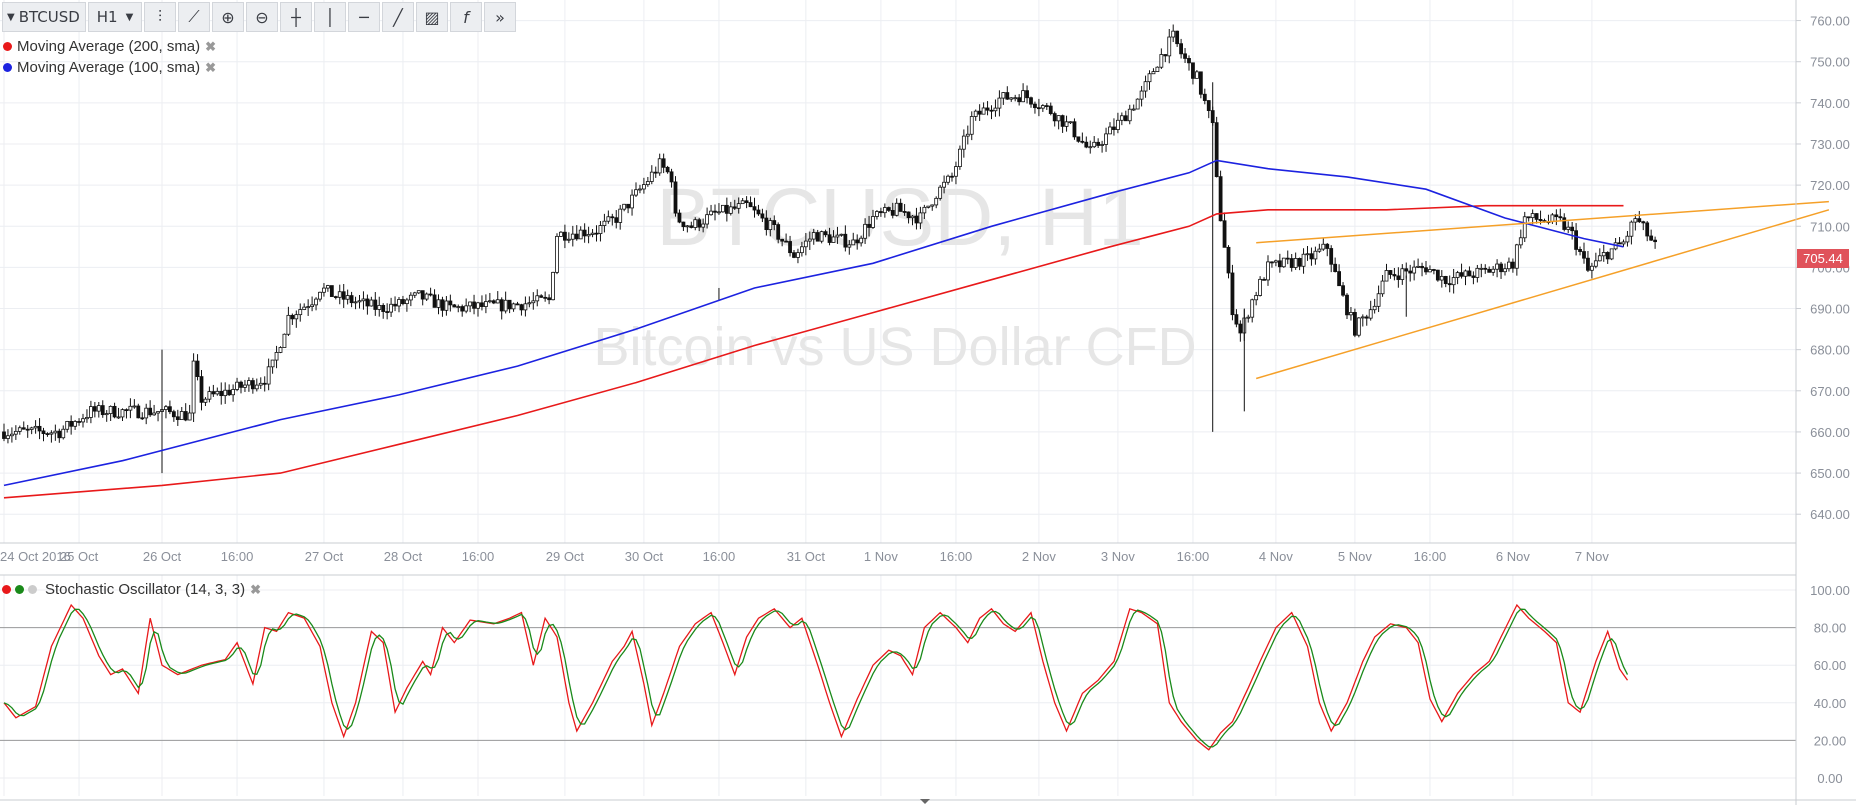 The height and width of the screenshot is (805, 1856). Describe the element at coordinates (108, 46) in the screenshot. I see `legend-ma200: Moving Average (200, sma) ✖` at that location.